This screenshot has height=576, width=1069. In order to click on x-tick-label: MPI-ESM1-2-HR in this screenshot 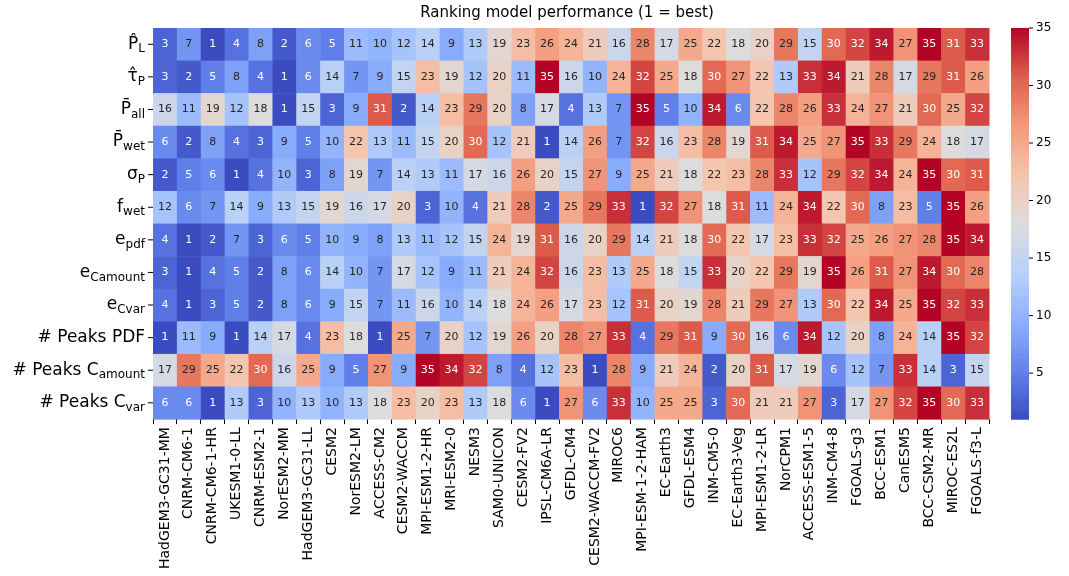, I will do `click(426, 480)`.